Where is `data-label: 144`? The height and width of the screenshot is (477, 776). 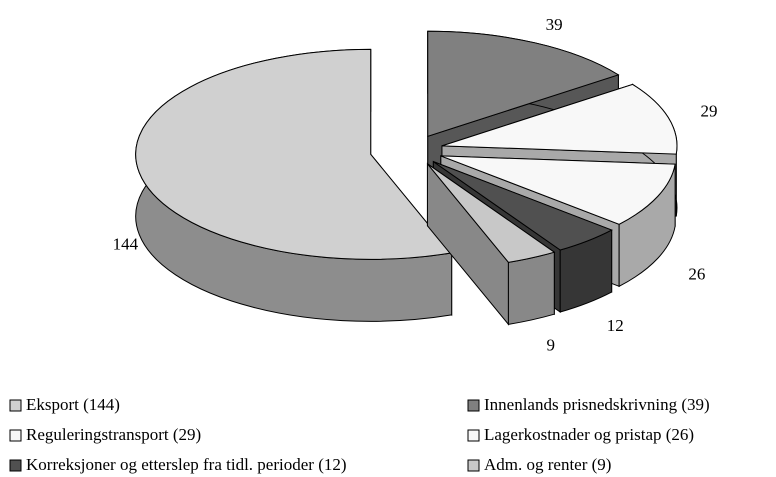 data-label: 144 is located at coordinates (126, 244).